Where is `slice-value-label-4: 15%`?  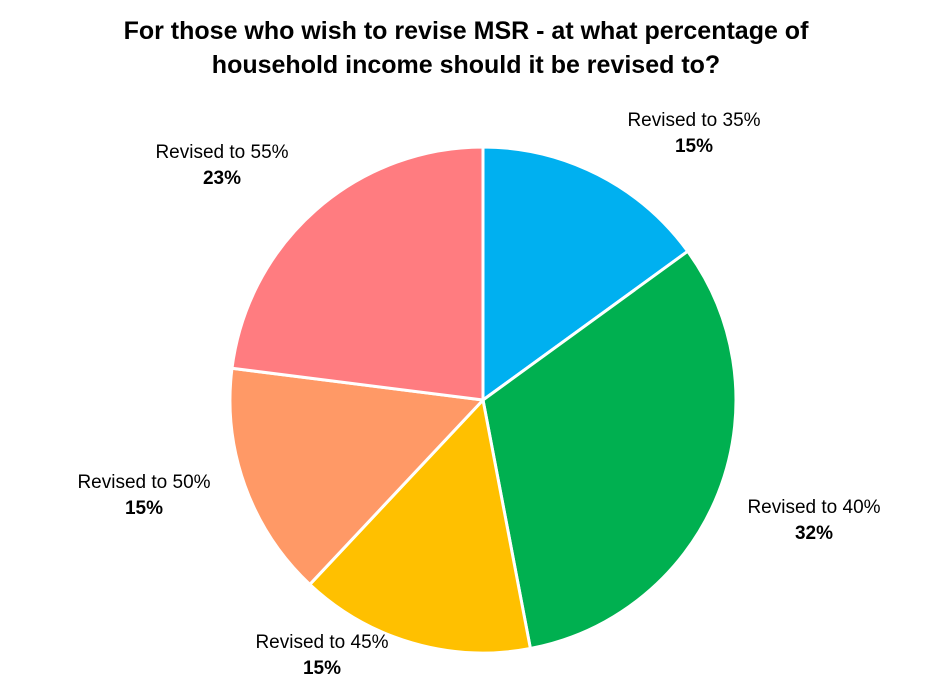
slice-value-label-4: 15% is located at coordinates (144, 508).